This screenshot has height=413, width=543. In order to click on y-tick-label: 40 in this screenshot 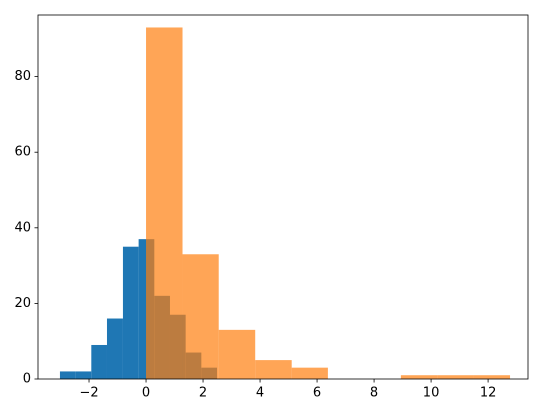, I will do `click(22, 227)`.